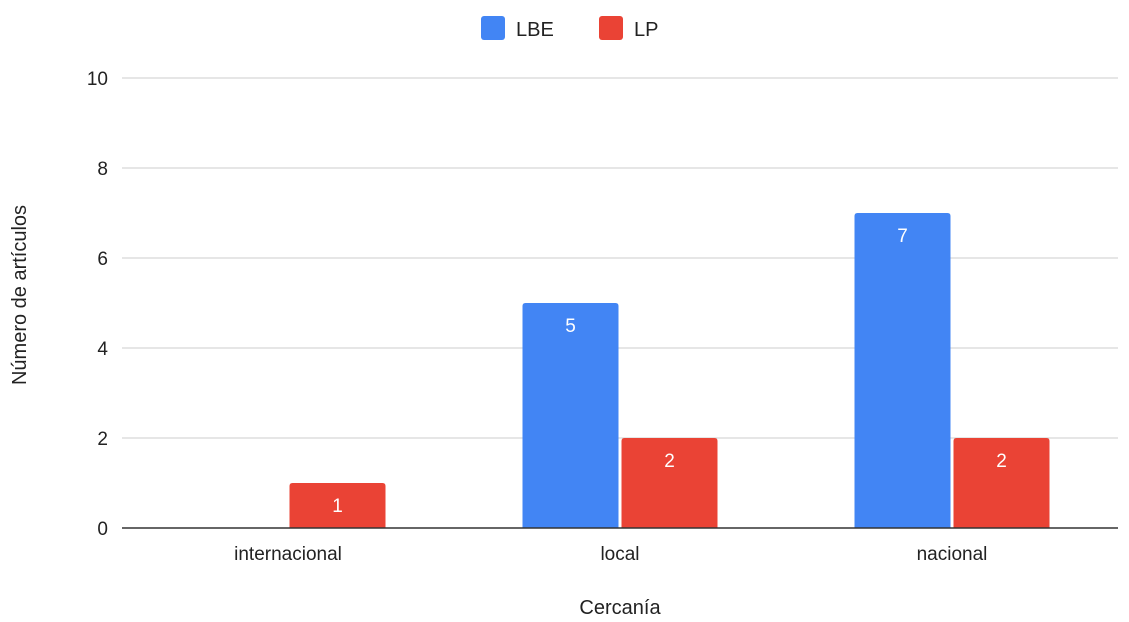 This screenshot has width=1129, height=622. What do you see at coordinates (570, 415) in the screenshot?
I see `bar-lbe-local` at bounding box center [570, 415].